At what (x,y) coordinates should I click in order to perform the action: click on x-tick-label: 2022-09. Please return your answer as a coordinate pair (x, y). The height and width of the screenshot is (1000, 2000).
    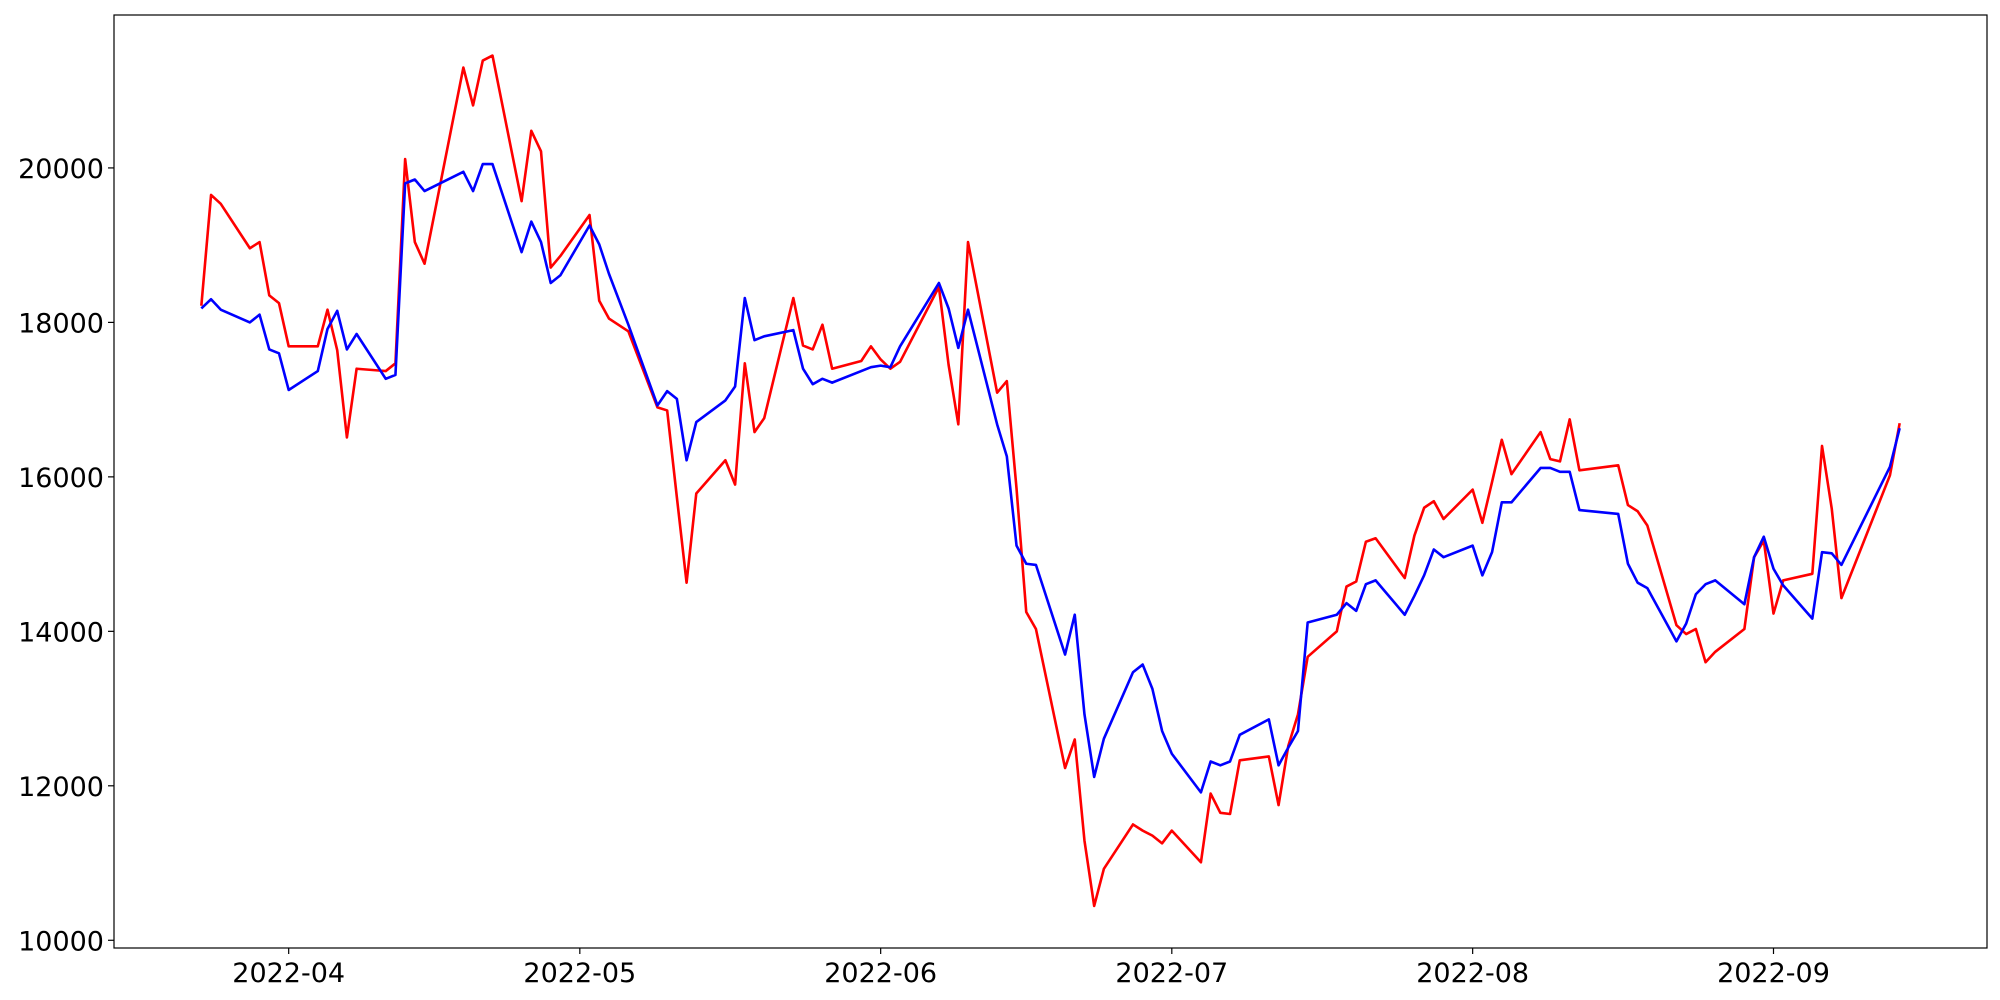
    Looking at the image, I should click on (1773, 973).